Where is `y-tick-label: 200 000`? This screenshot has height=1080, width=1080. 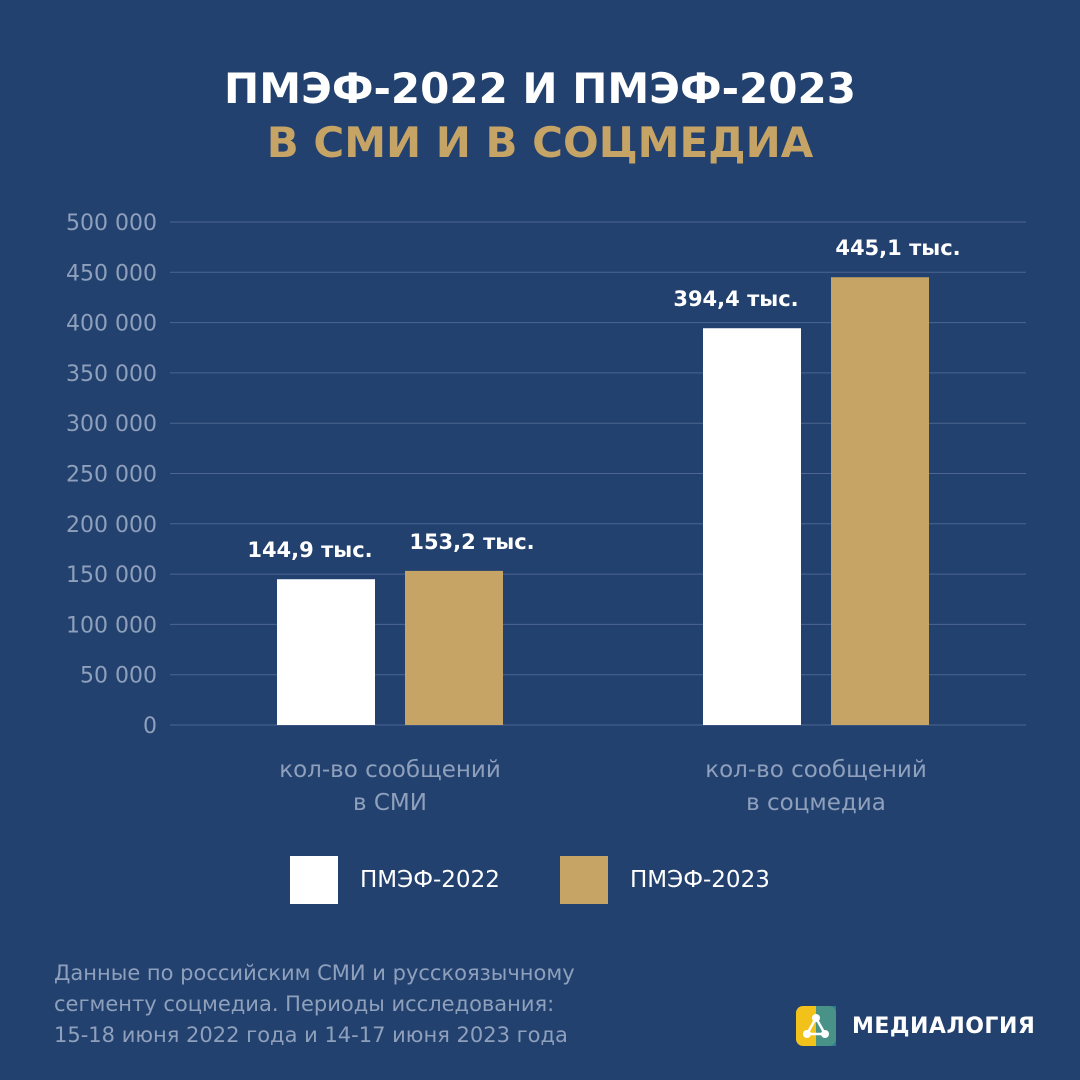
y-tick-label: 200 000 is located at coordinates (111, 525).